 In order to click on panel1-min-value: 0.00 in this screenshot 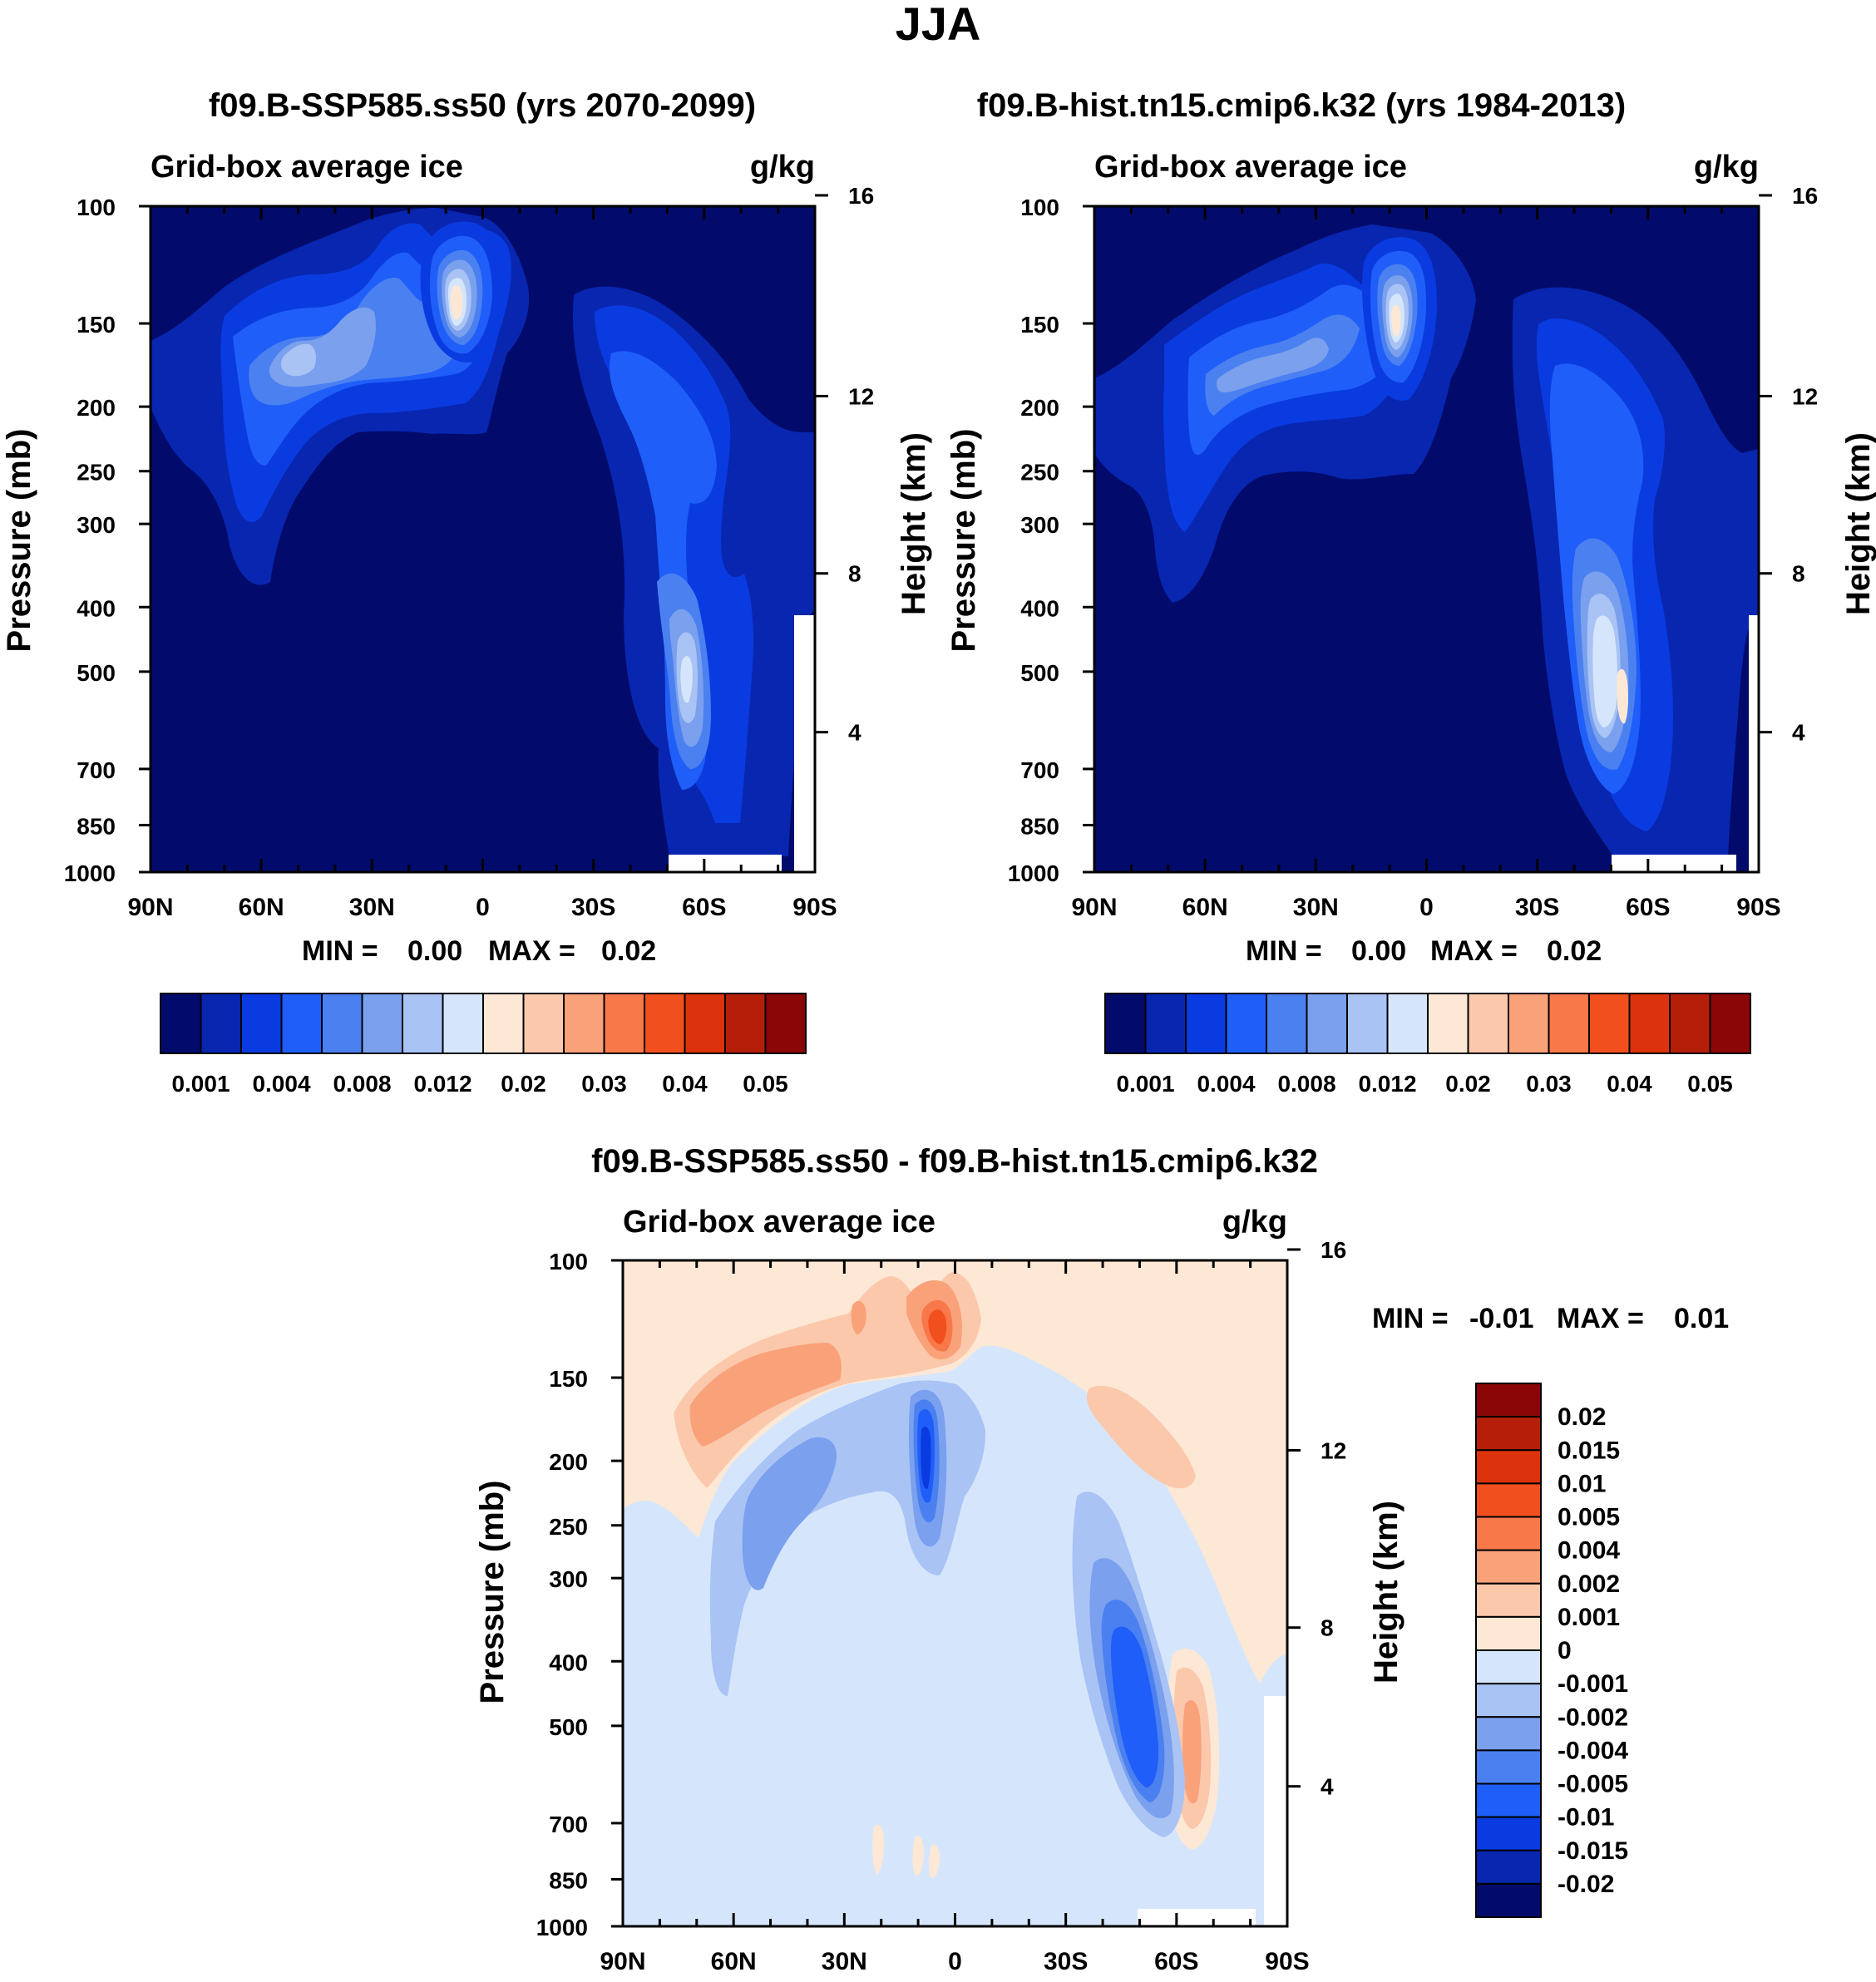, I will do `click(435, 951)`.